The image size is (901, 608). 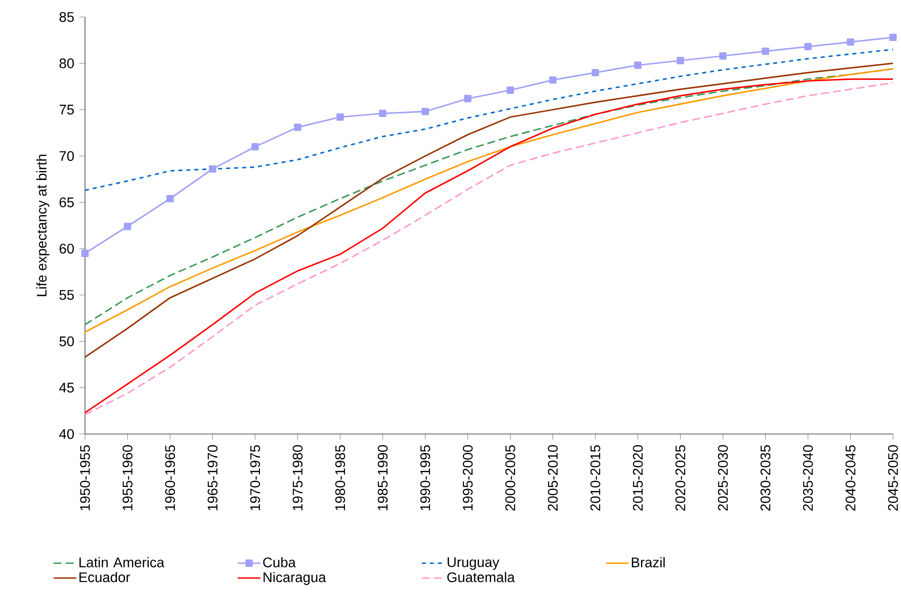 What do you see at coordinates (680, 478) in the screenshot?
I see `x-tick-label: 2020-2025` at bounding box center [680, 478].